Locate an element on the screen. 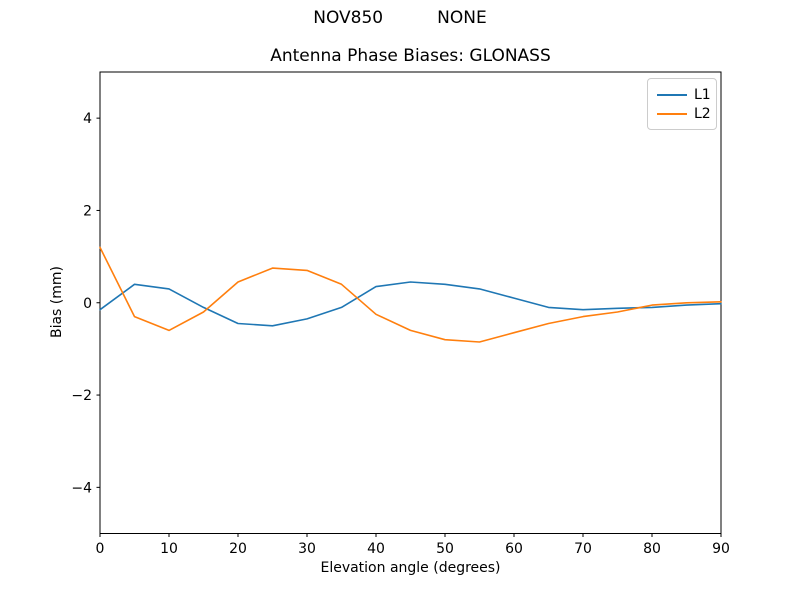  y-axis-label: Bias (mm) is located at coordinates (57, 302).